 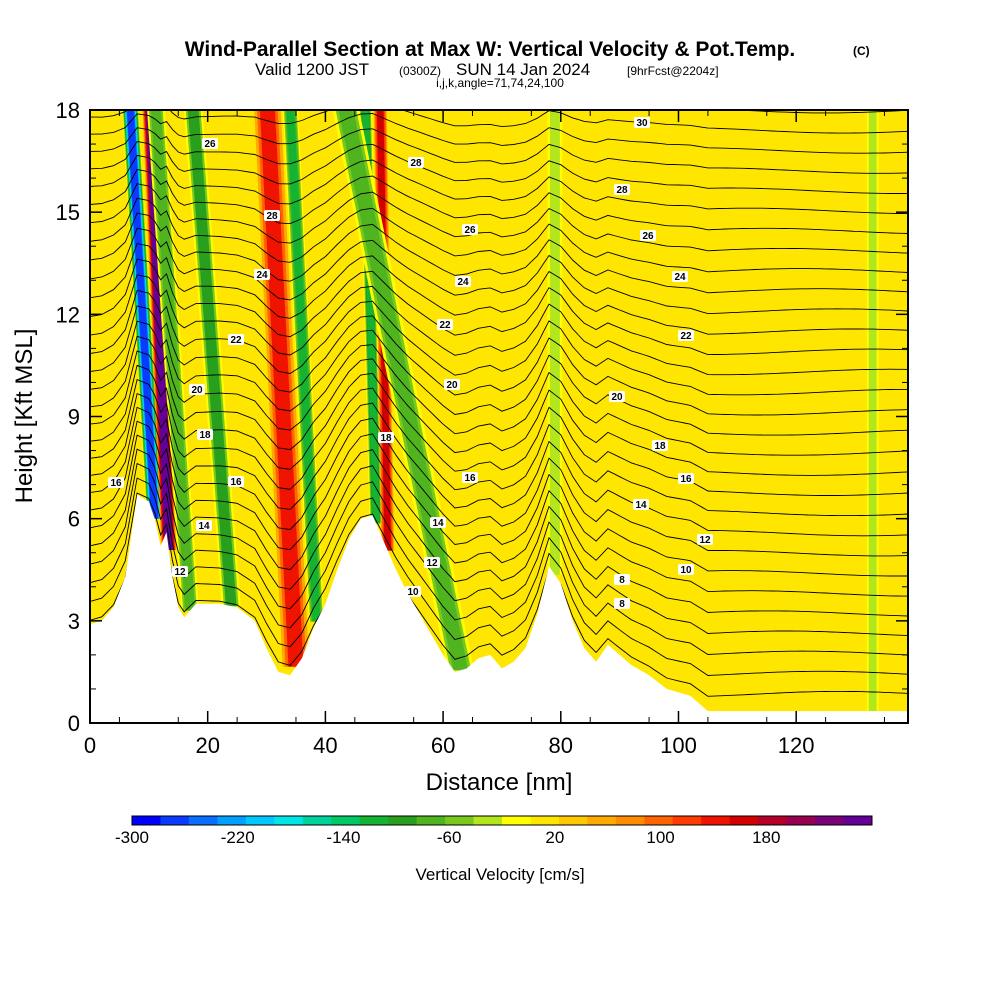 What do you see at coordinates (660, 837) in the screenshot?
I see `colorbar-tick-label: 100` at bounding box center [660, 837].